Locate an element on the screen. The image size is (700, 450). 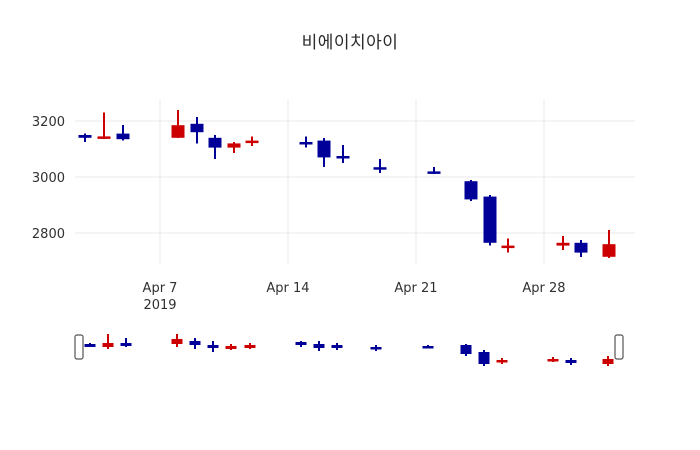
y-axis-labels: 3200 3000 2800 is located at coordinates (48, 178).